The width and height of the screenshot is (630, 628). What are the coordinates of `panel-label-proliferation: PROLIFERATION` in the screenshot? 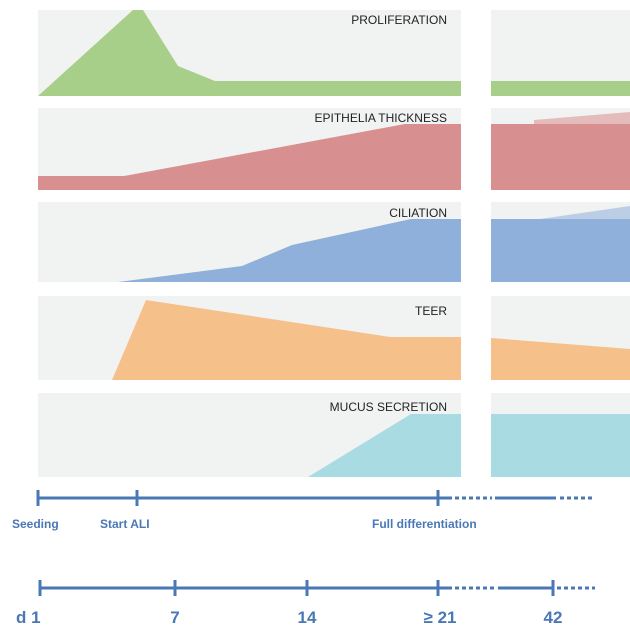 It's located at (399, 20).